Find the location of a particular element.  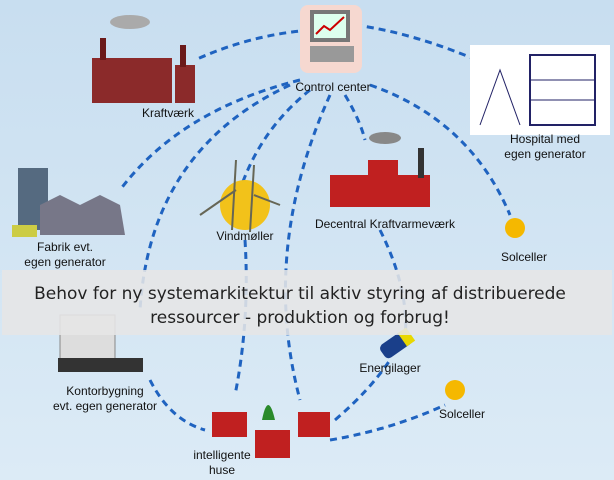

banner-text: ressourcer - produktion og forbrug! is located at coordinates (300, 318).